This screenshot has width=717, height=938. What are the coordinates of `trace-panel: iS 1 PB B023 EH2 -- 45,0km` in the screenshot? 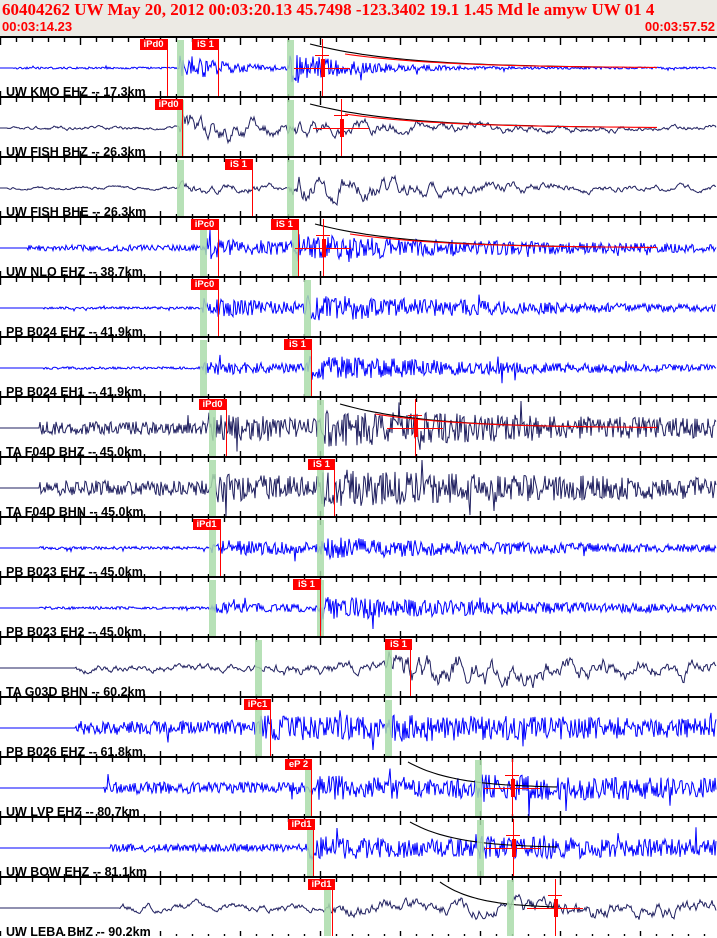 It's located at (358, 606).